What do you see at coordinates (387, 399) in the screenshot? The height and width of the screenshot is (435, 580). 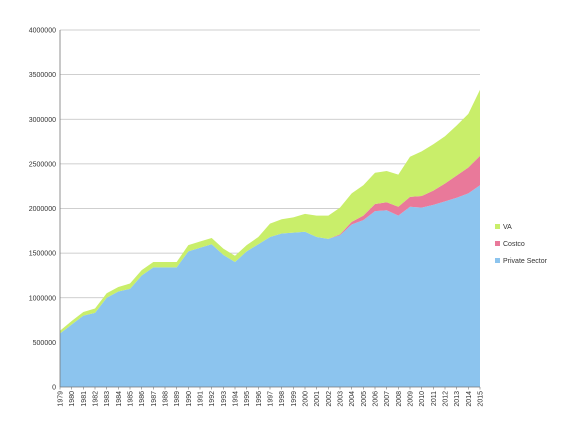 I see `x-tick-label: 2007` at bounding box center [387, 399].